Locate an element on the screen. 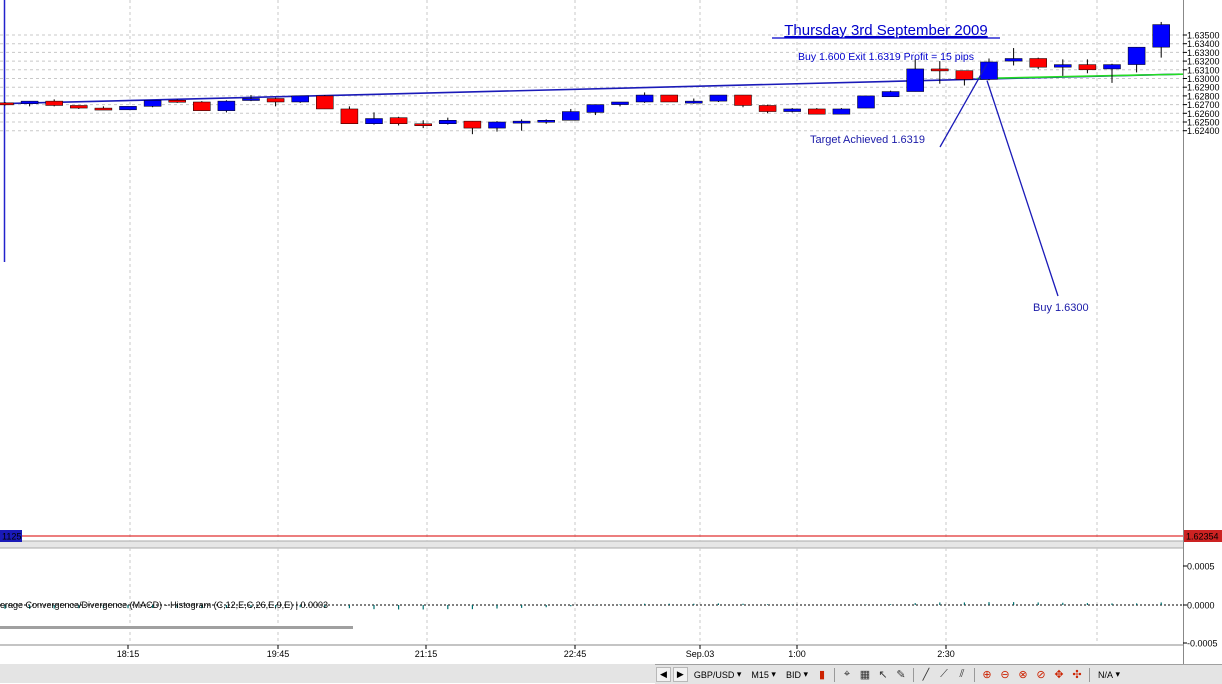  buy-annotation: Buy 1.6300 is located at coordinates (1061, 308).